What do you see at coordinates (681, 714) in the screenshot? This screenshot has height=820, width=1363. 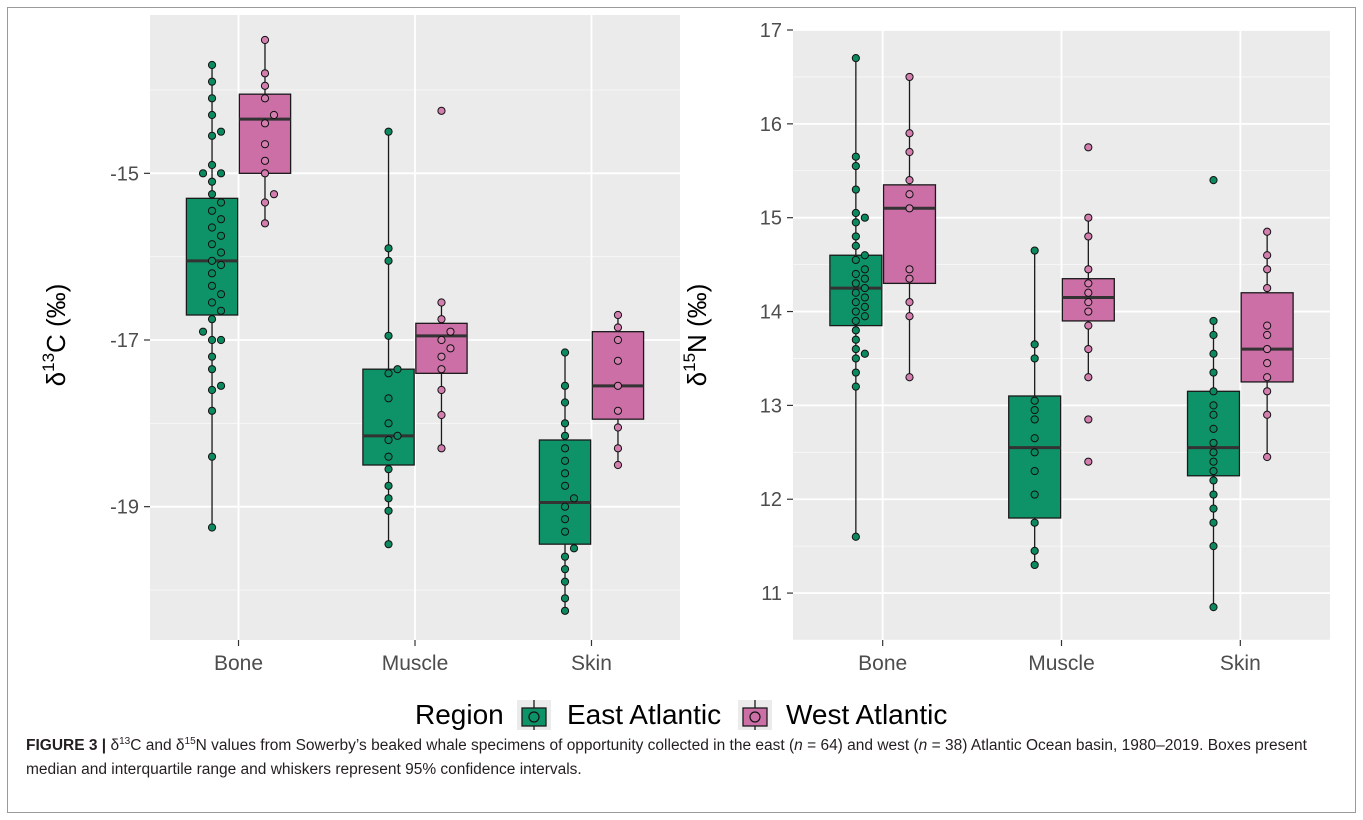 I see `legend: Region East Atlantic West Atlantic` at bounding box center [681, 714].